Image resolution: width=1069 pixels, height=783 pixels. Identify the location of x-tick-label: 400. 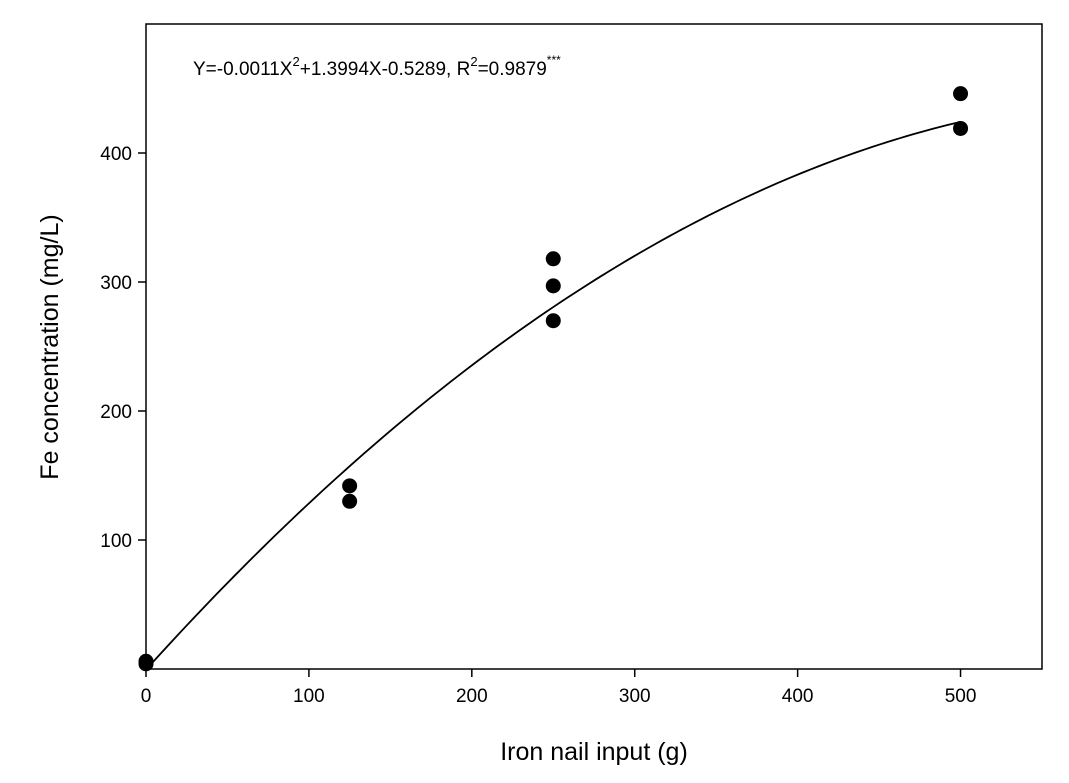
(798, 696).